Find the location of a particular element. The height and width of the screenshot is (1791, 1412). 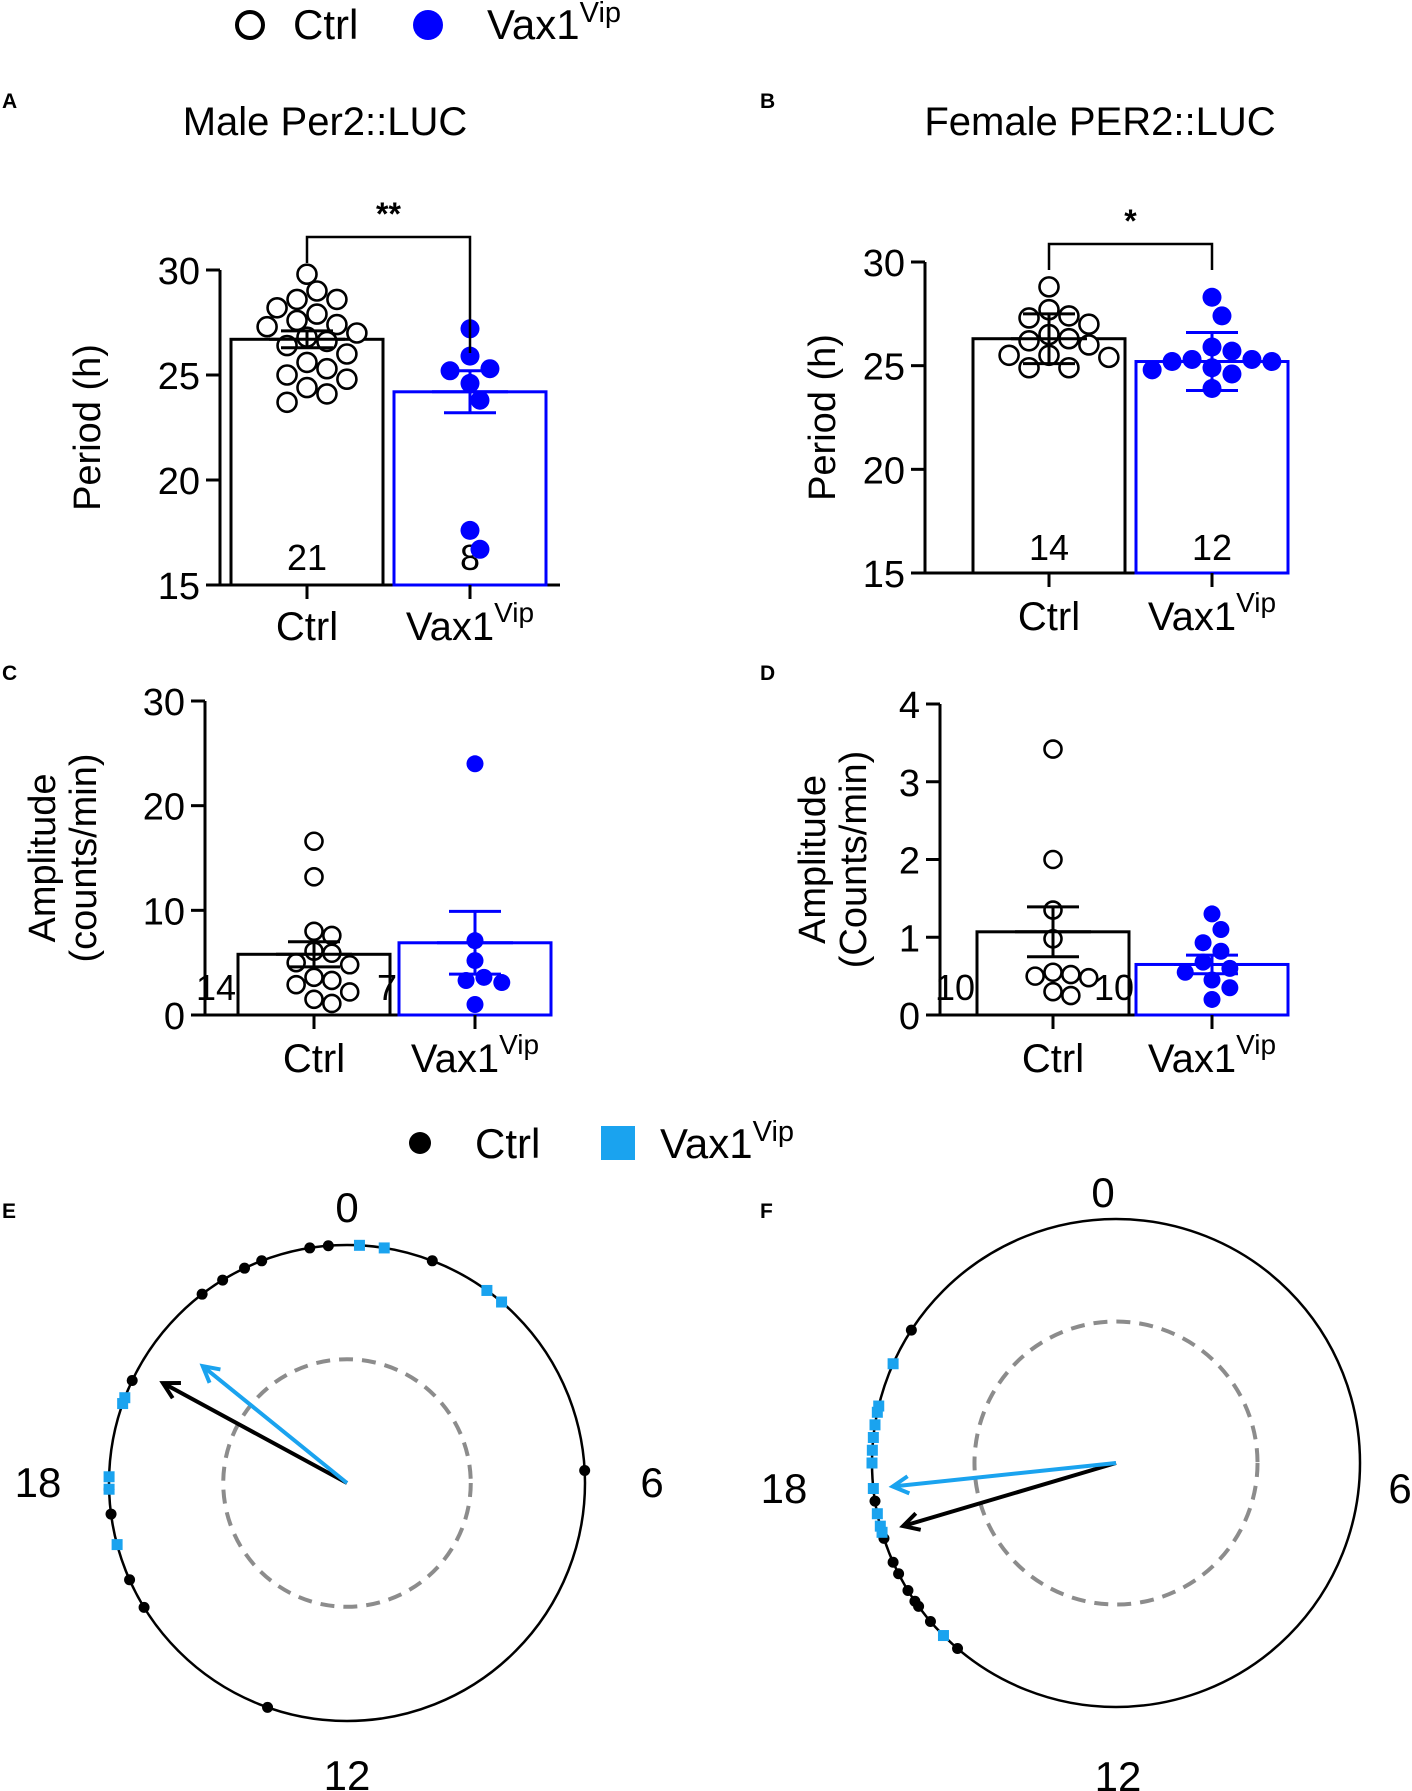

y-axis-label: Period (h) is located at coordinates (823, 417).